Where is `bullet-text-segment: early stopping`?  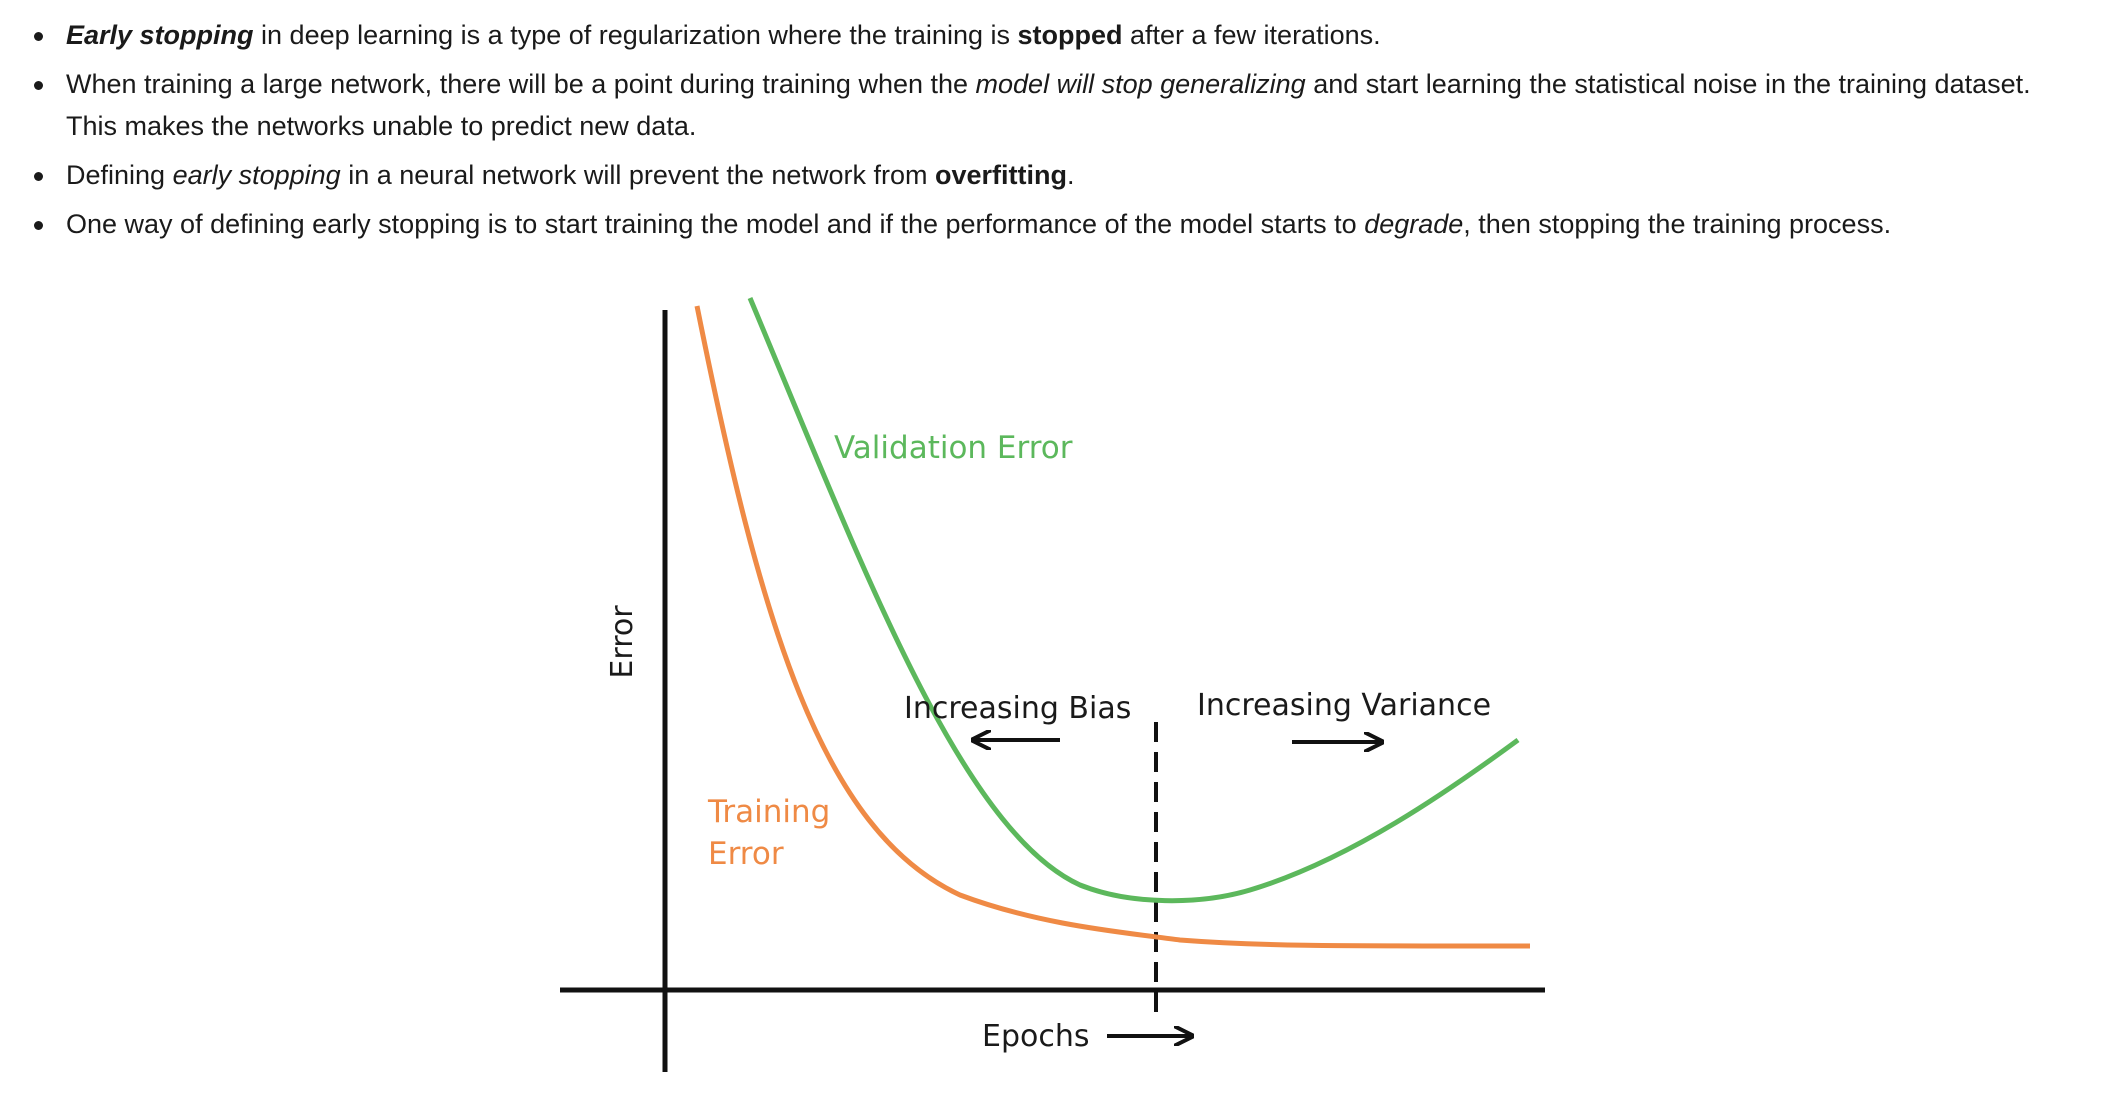 bullet-text-segment: early stopping is located at coordinates (256, 175).